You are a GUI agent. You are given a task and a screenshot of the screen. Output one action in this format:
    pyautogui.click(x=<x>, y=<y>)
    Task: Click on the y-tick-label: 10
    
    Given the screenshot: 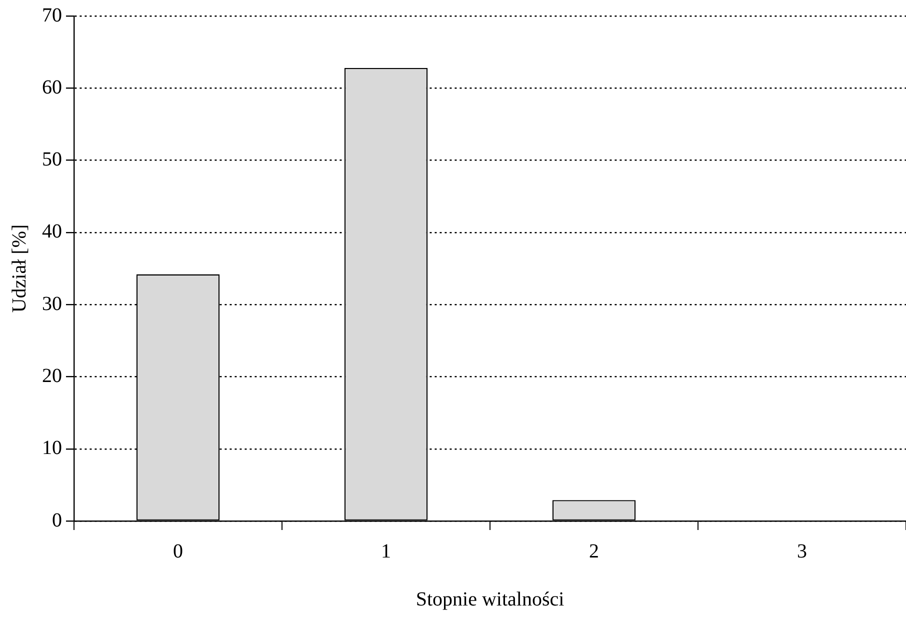 What is the action you would take?
    pyautogui.click(x=52, y=448)
    